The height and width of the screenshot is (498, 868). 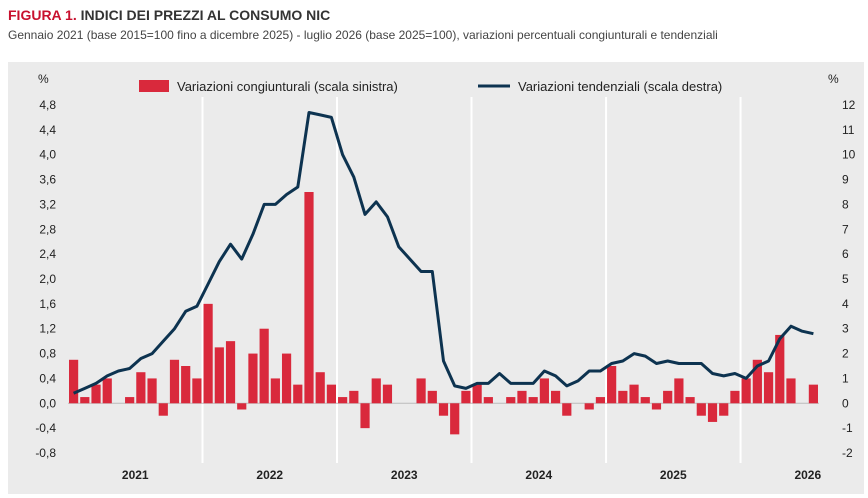 I want to click on right-axis-unit: %, so click(x=833, y=79).